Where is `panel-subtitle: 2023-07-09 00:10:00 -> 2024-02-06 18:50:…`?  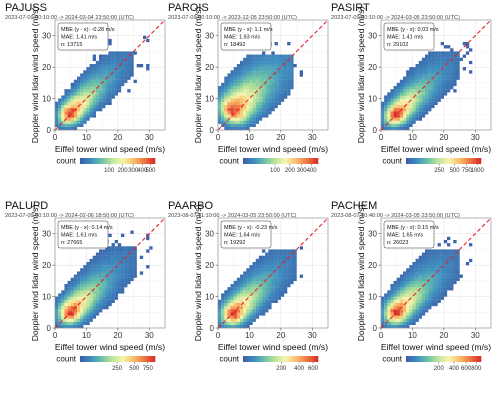
panel-subtitle: 2023-07-09 00:10:00 -> 2024-02-06 18:50:… is located at coordinates (69, 216).